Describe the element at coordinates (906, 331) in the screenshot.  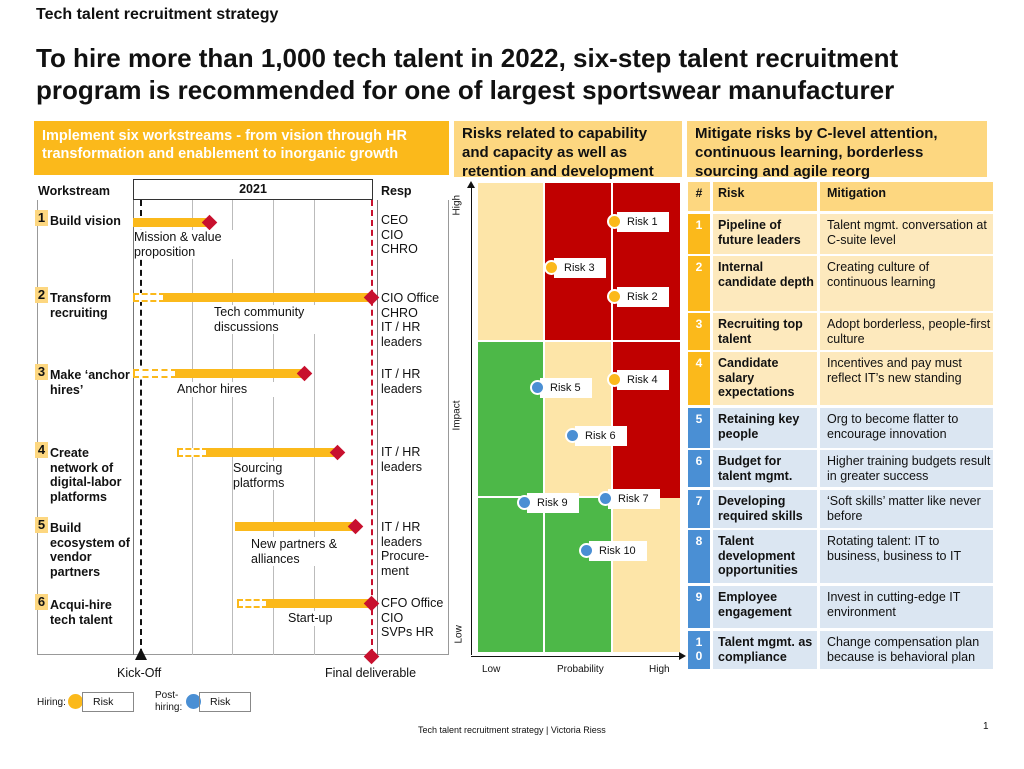
I see `risk-mitigation: Adopt borderless, people-first culture` at that location.